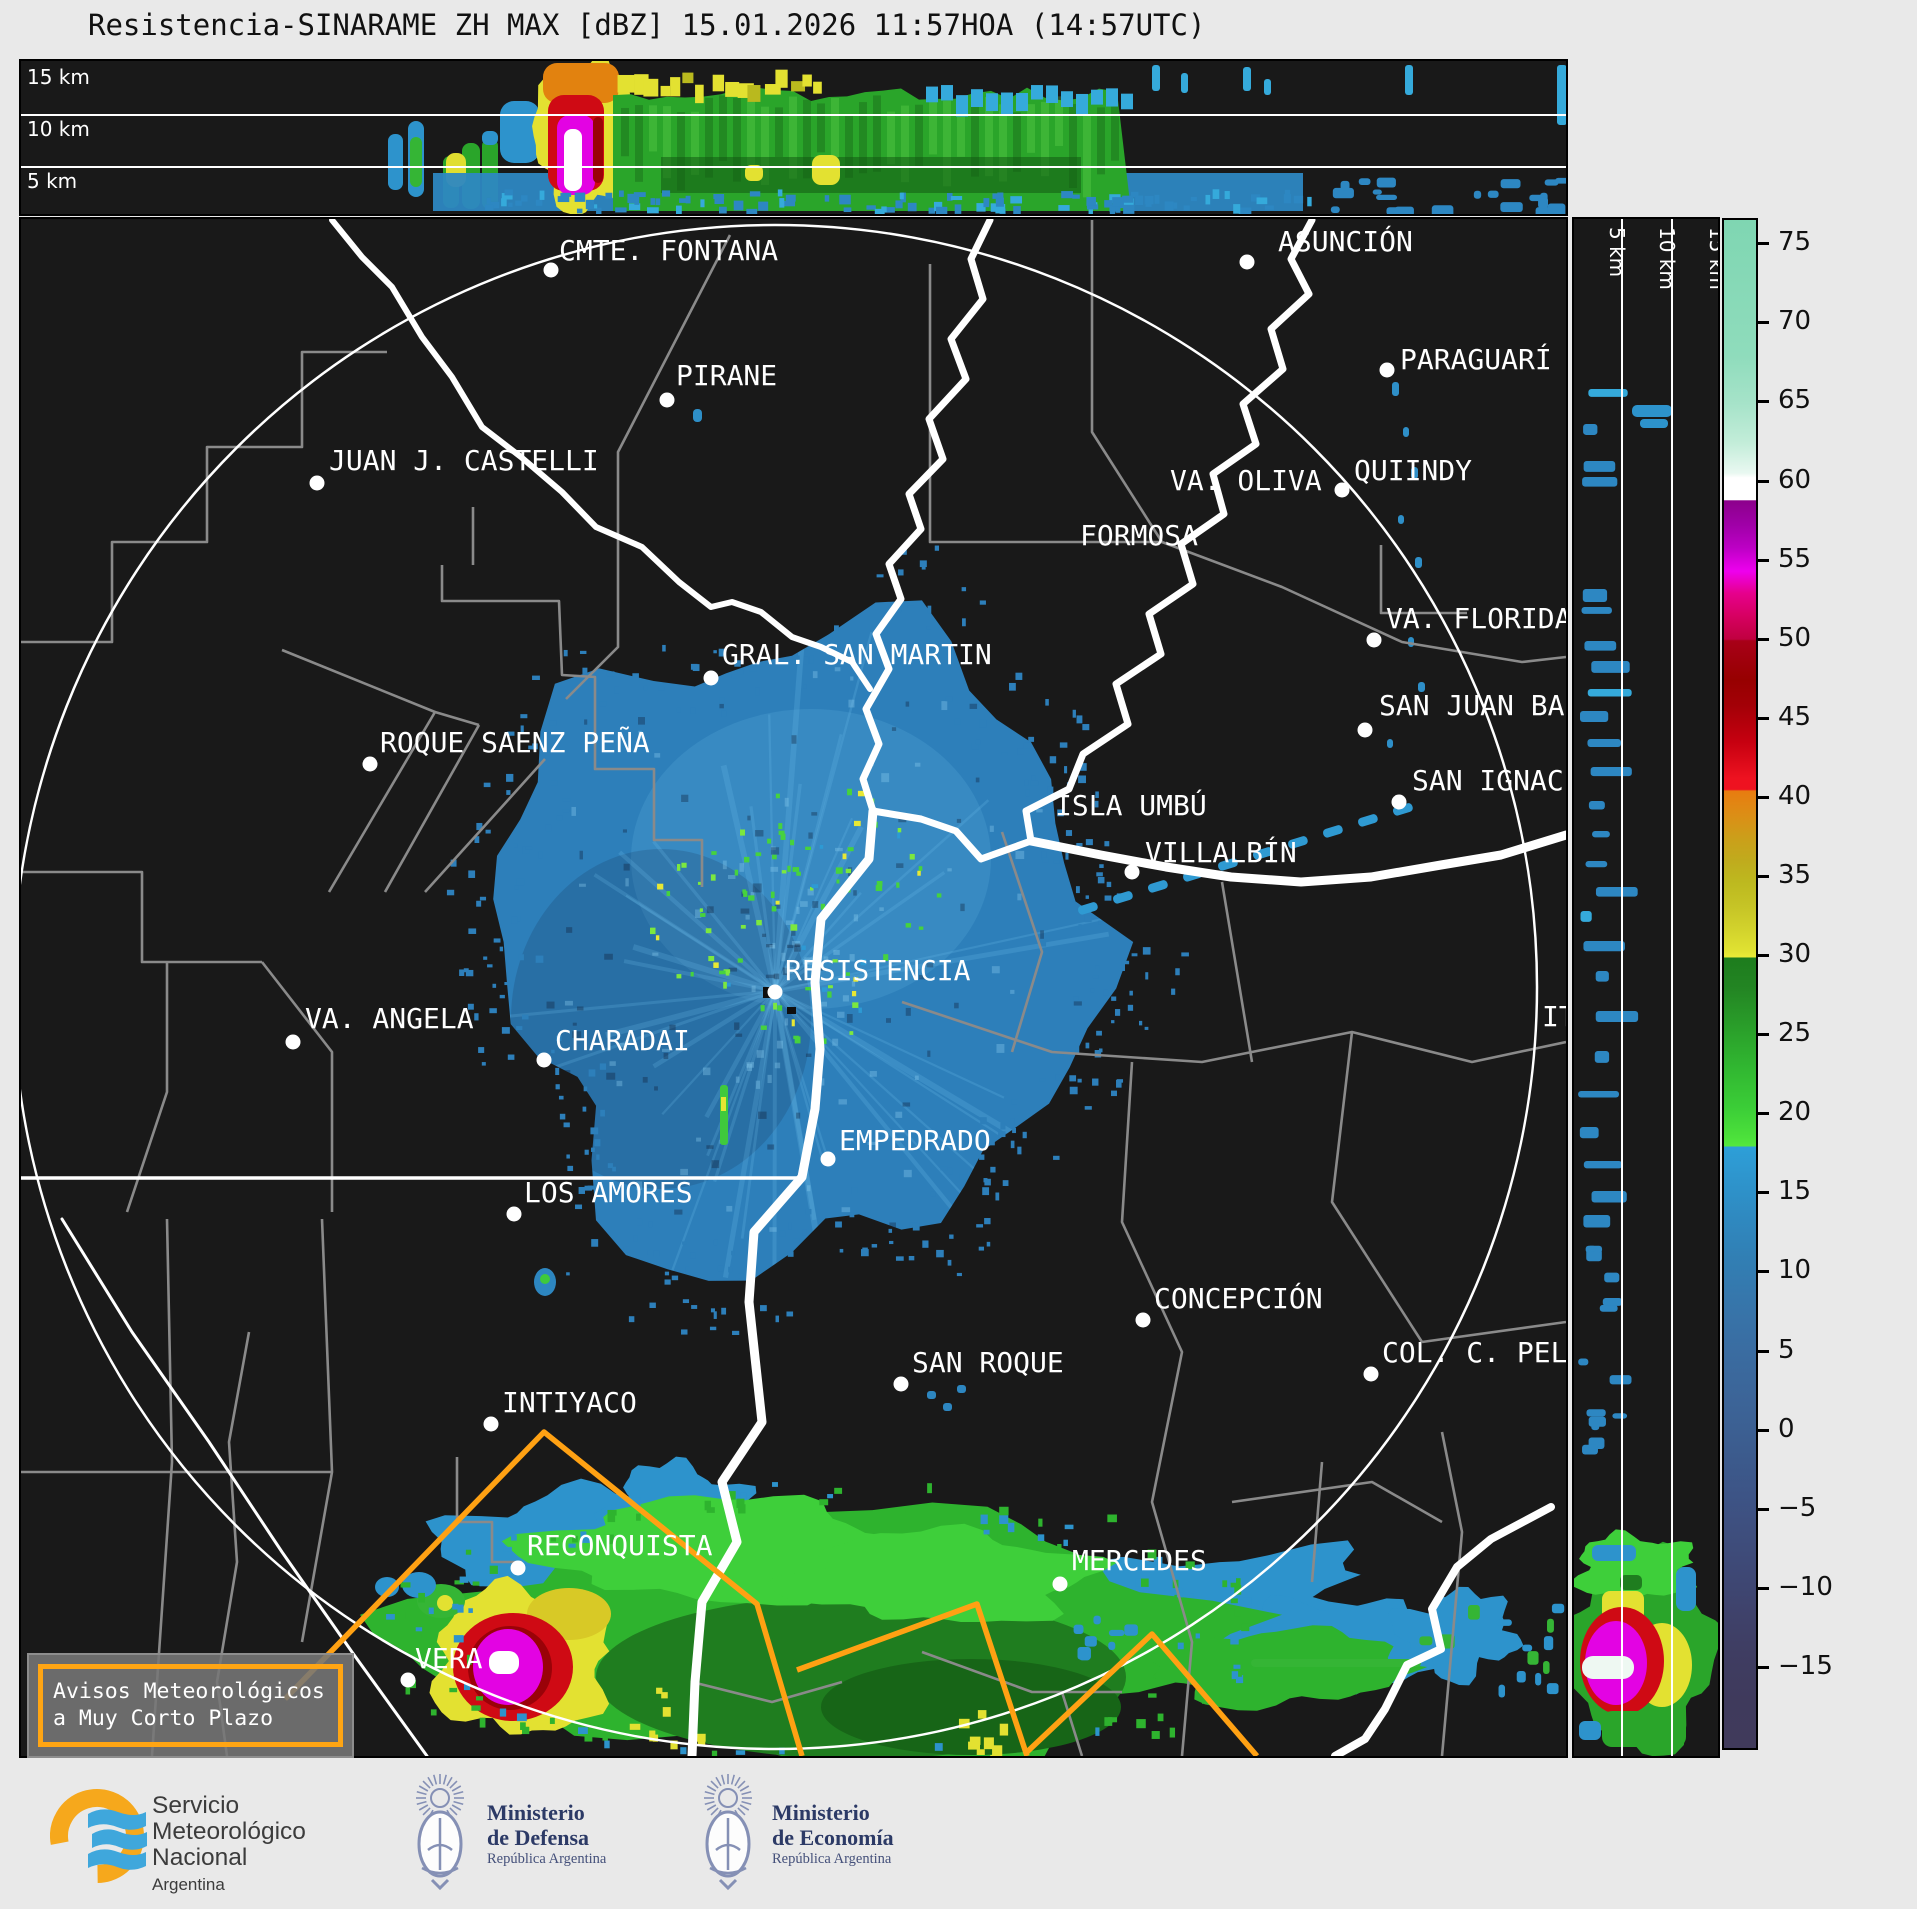  What do you see at coordinates (1795, 637) in the screenshot?
I see `colorbar-tick-label: 50` at bounding box center [1795, 637].